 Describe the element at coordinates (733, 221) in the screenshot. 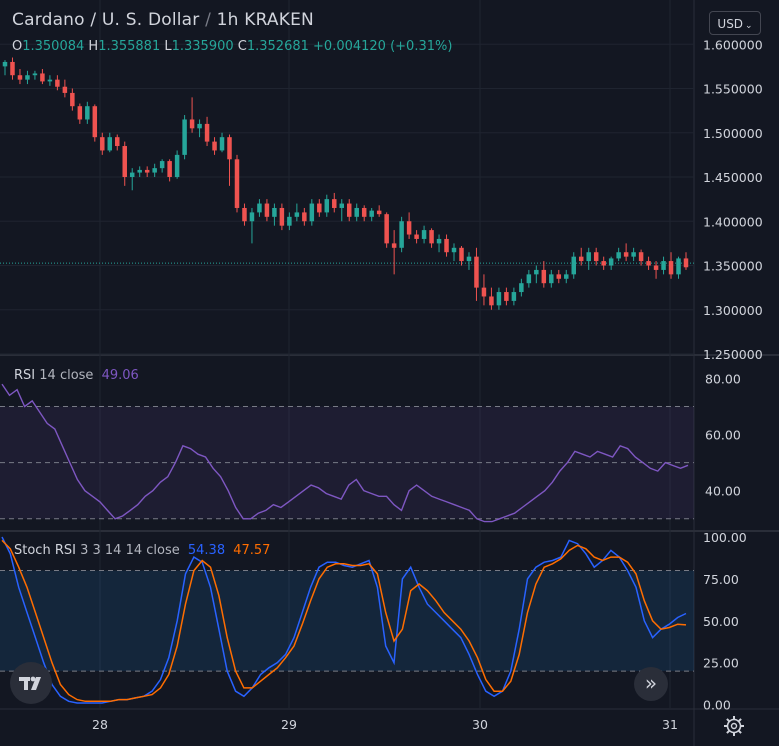

I see `price-tick-label: 1.400000` at that location.